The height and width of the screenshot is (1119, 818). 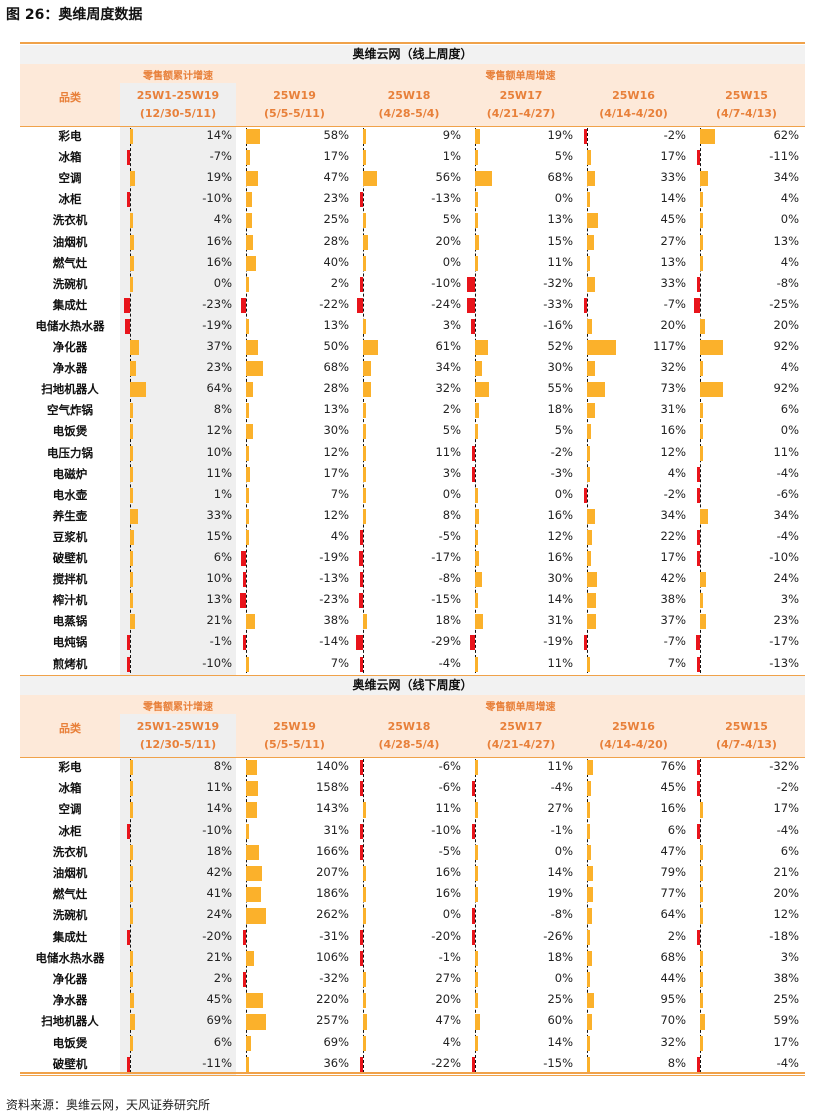 What do you see at coordinates (784, 766) in the screenshot?
I see `cell-value: -32%` at bounding box center [784, 766].